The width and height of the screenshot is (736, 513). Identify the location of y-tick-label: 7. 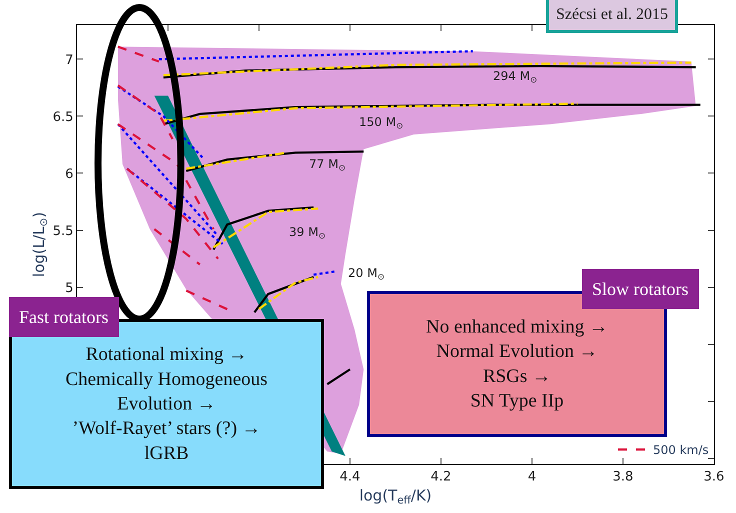
(69, 60).